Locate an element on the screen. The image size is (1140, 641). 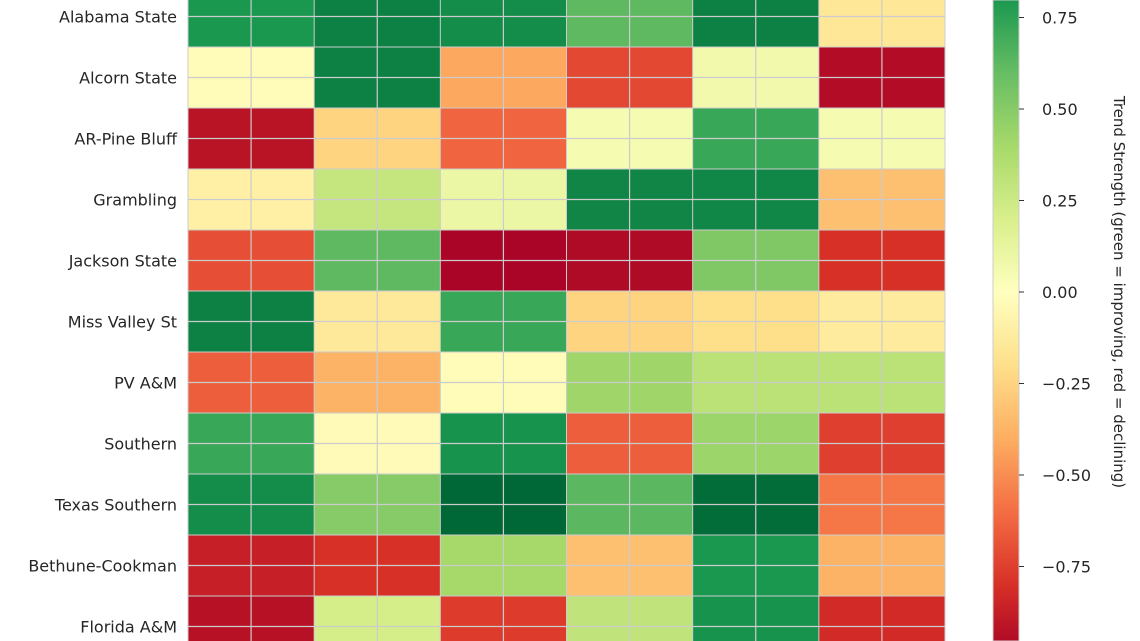
row-label: Texas Southern is located at coordinates (115, 505).